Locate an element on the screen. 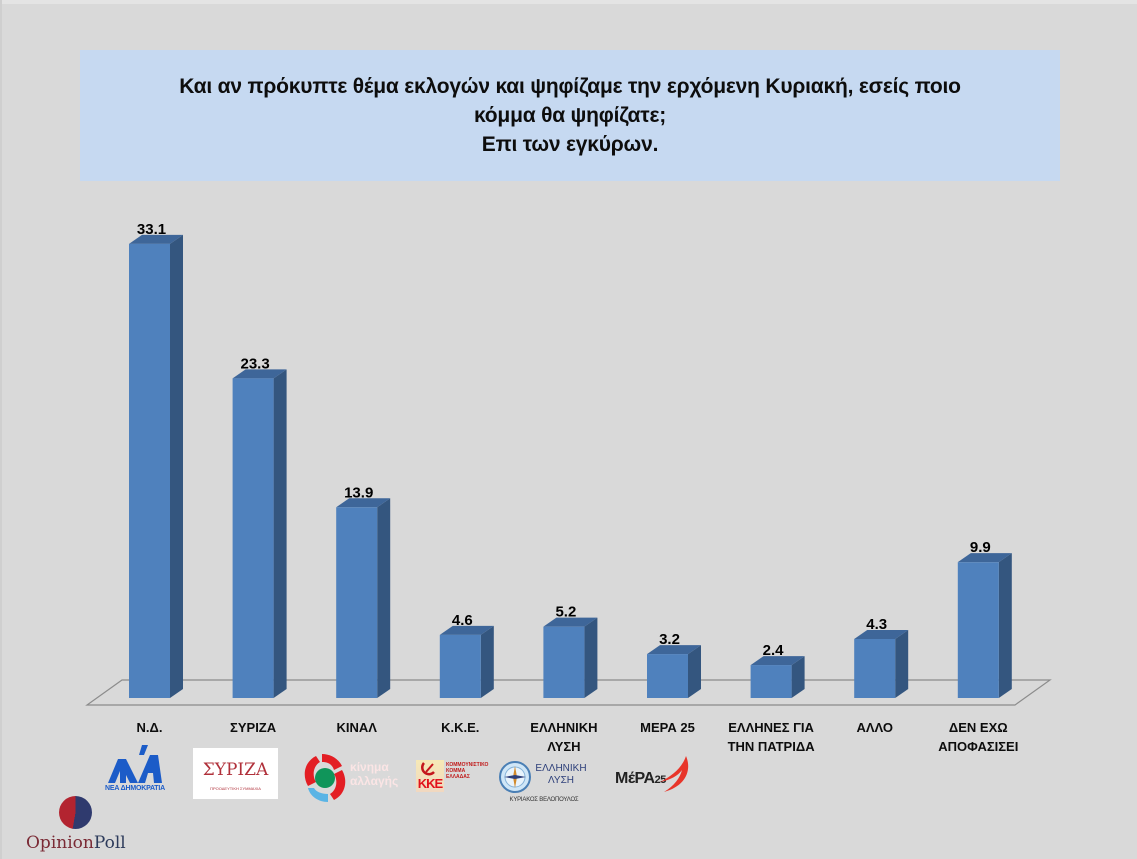 Image resolution: width=1137 pixels, height=859 pixels. top-edge is located at coordinates (568, 2).